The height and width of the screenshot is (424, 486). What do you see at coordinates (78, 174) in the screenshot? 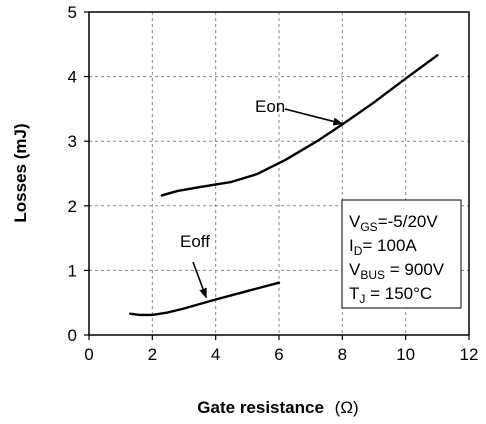
I see `y-axis-ticks: 0 1 2 3 4 5` at bounding box center [78, 174].